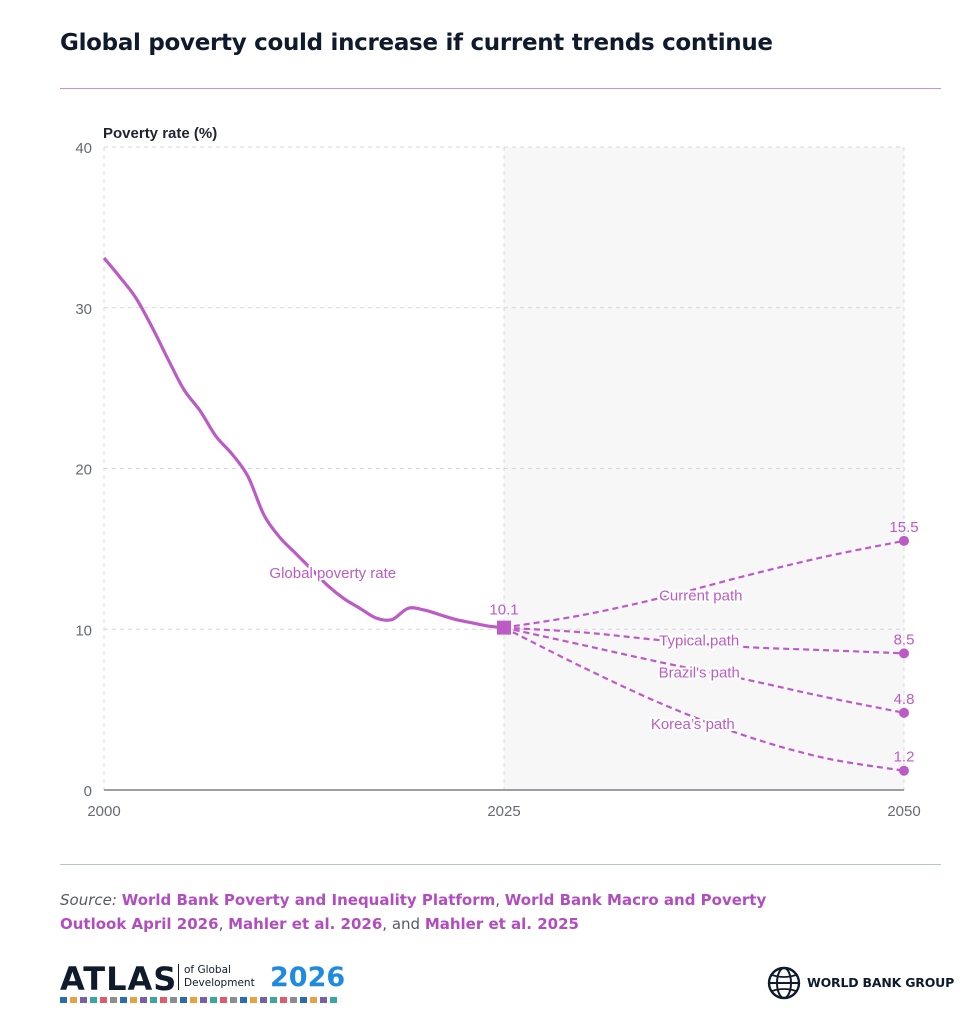 The height and width of the screenshot is (1032, 977). Describe the element at coordinates (219, 983) in the screenshot. I see `atlas-subtitle-line2: Development` at that location.